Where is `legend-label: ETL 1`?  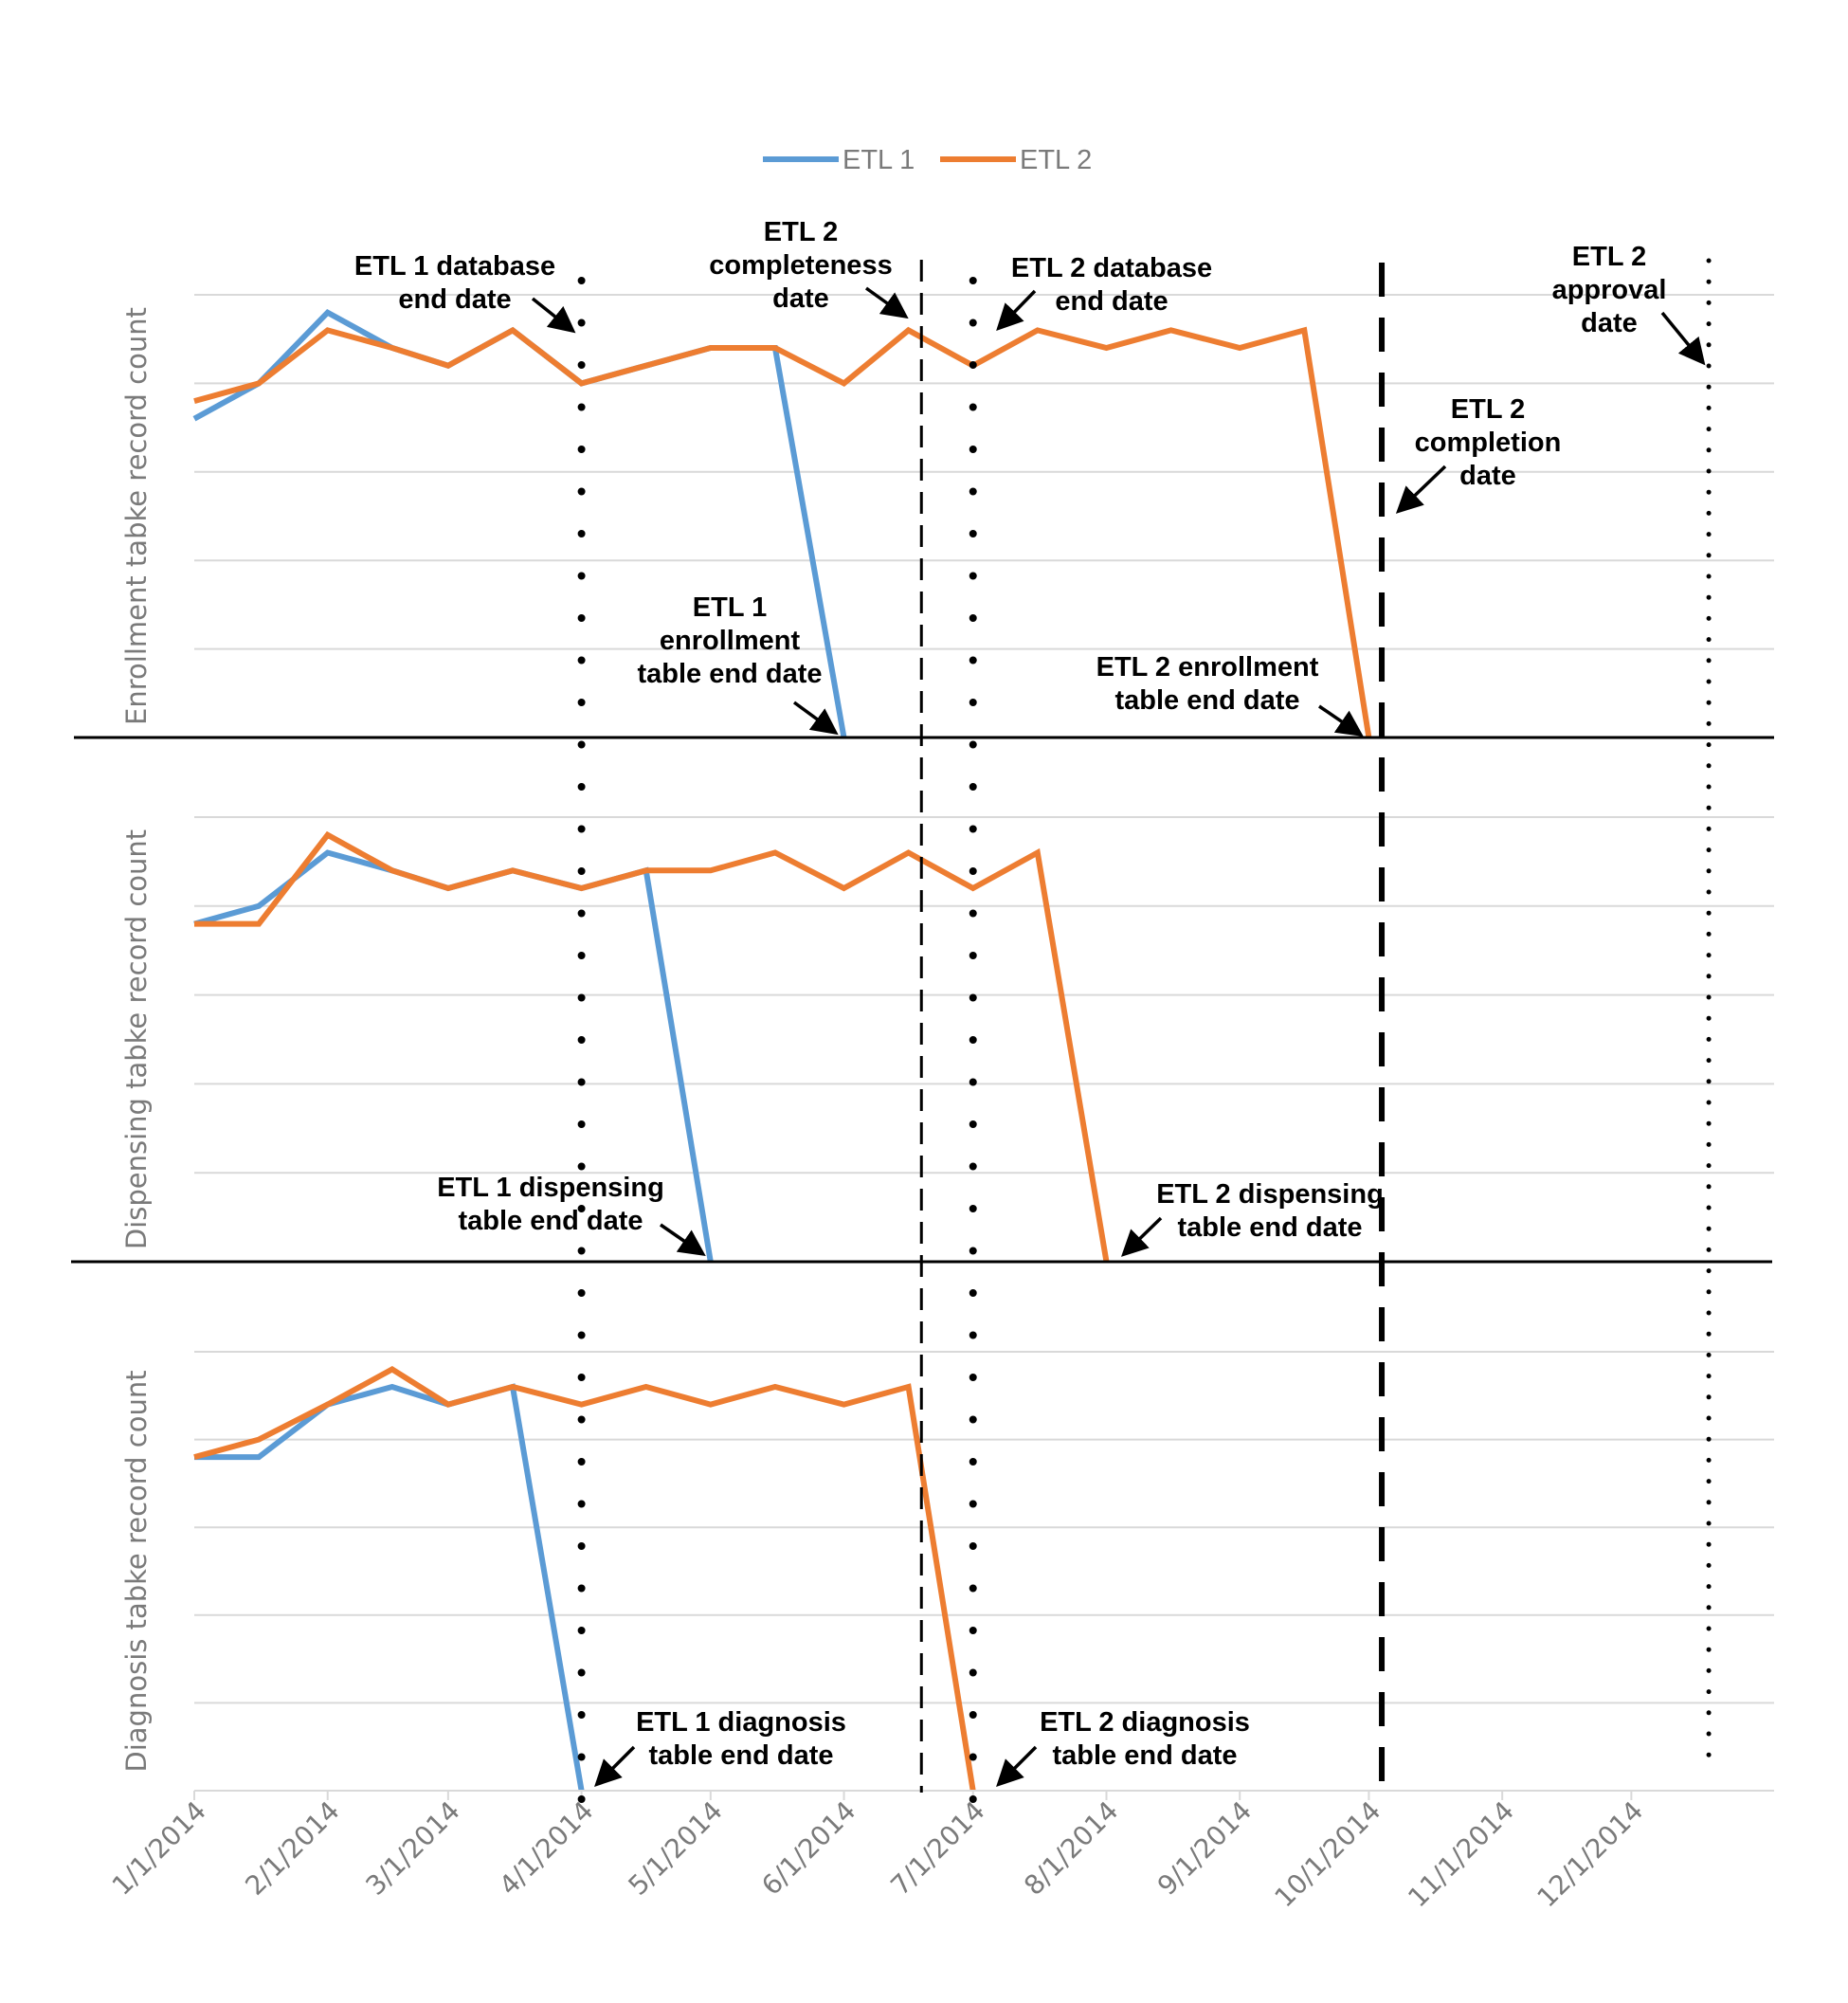 legend-label: ETL 1 is located at coordinates (878, 160).